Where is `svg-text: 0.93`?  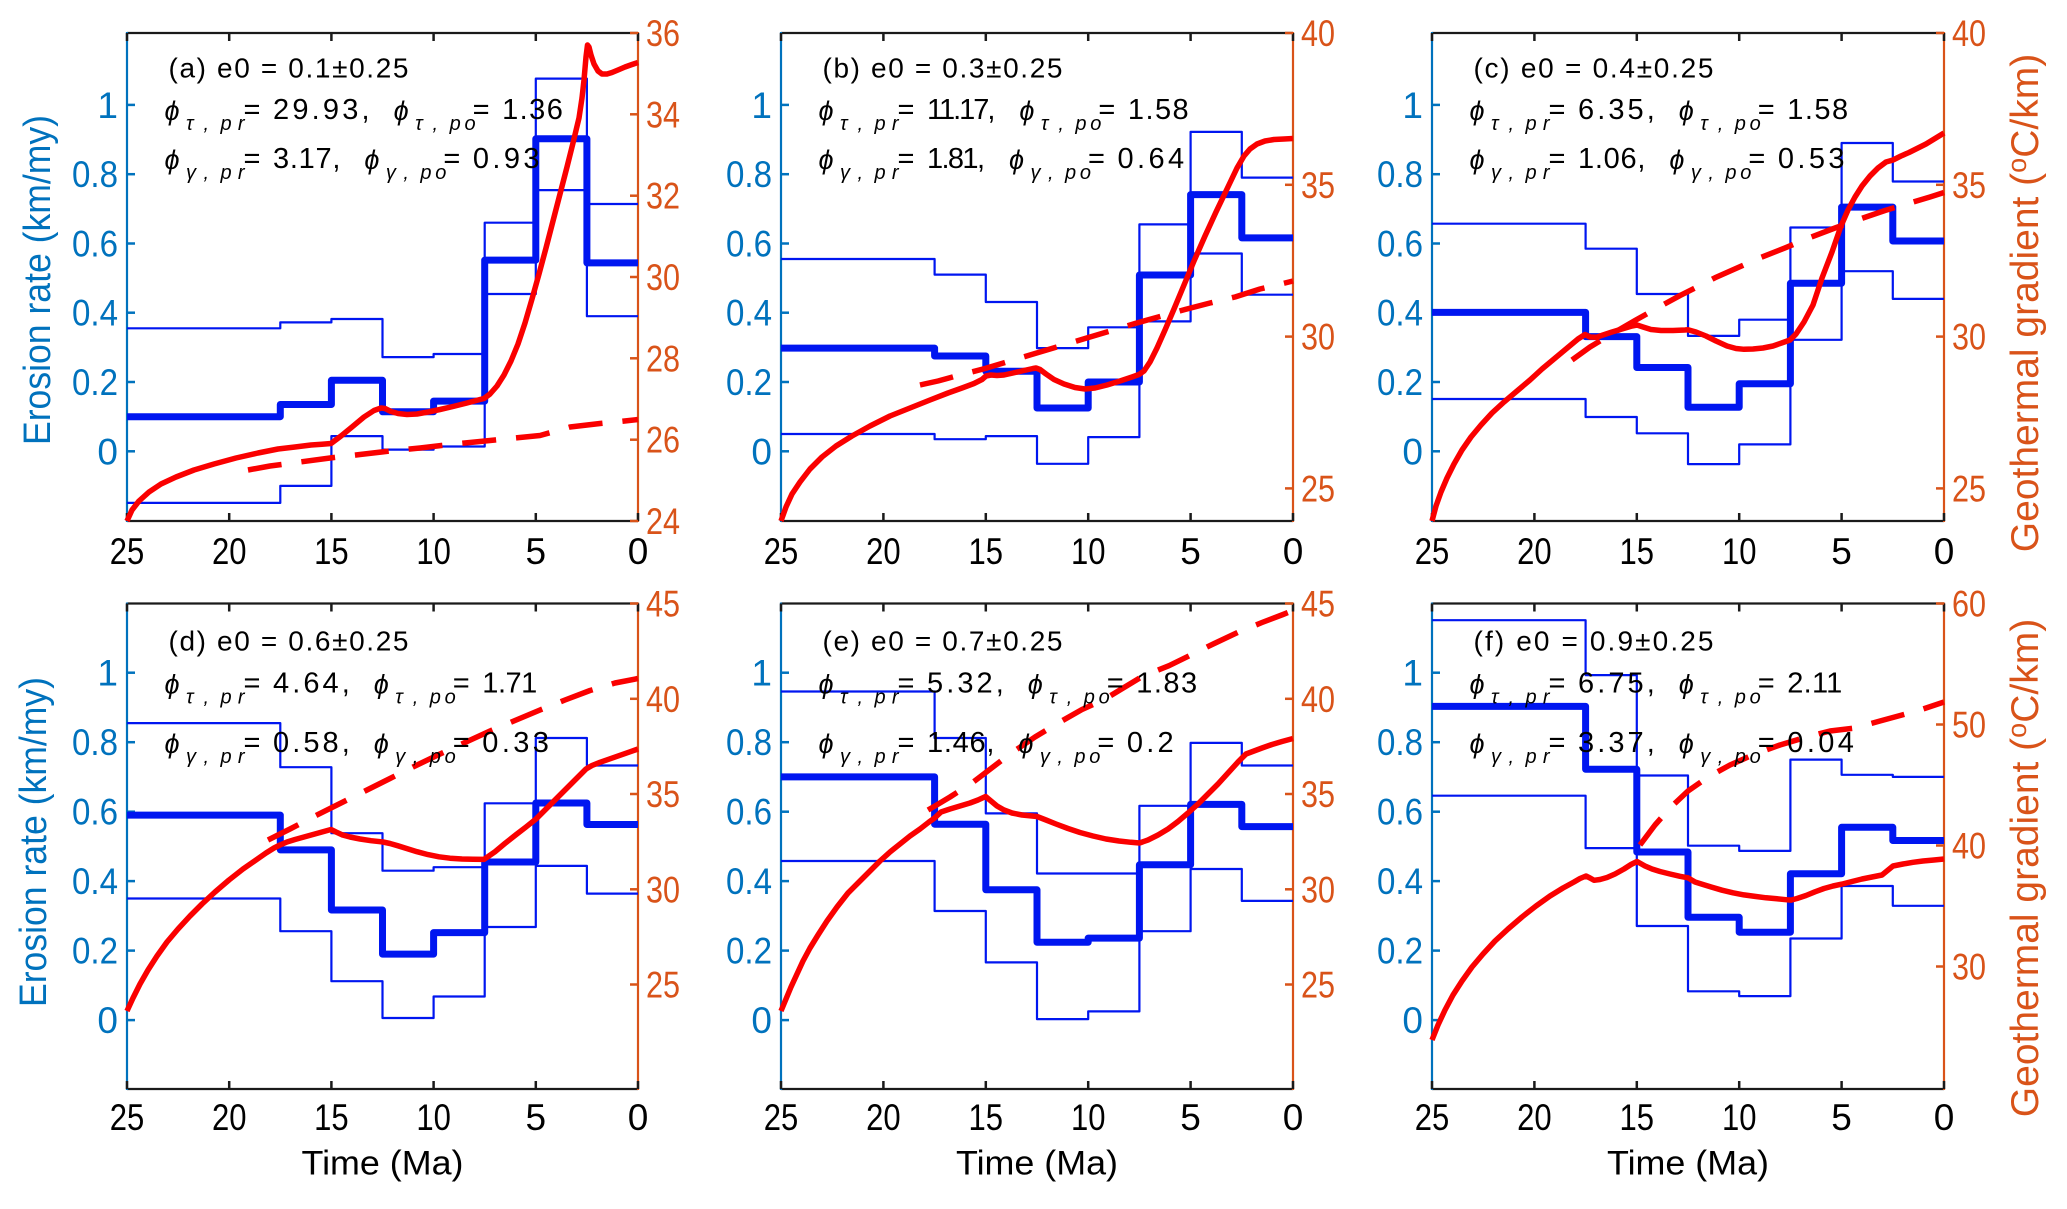 svg-text: 0.93 is located at coordinates (506, 159).